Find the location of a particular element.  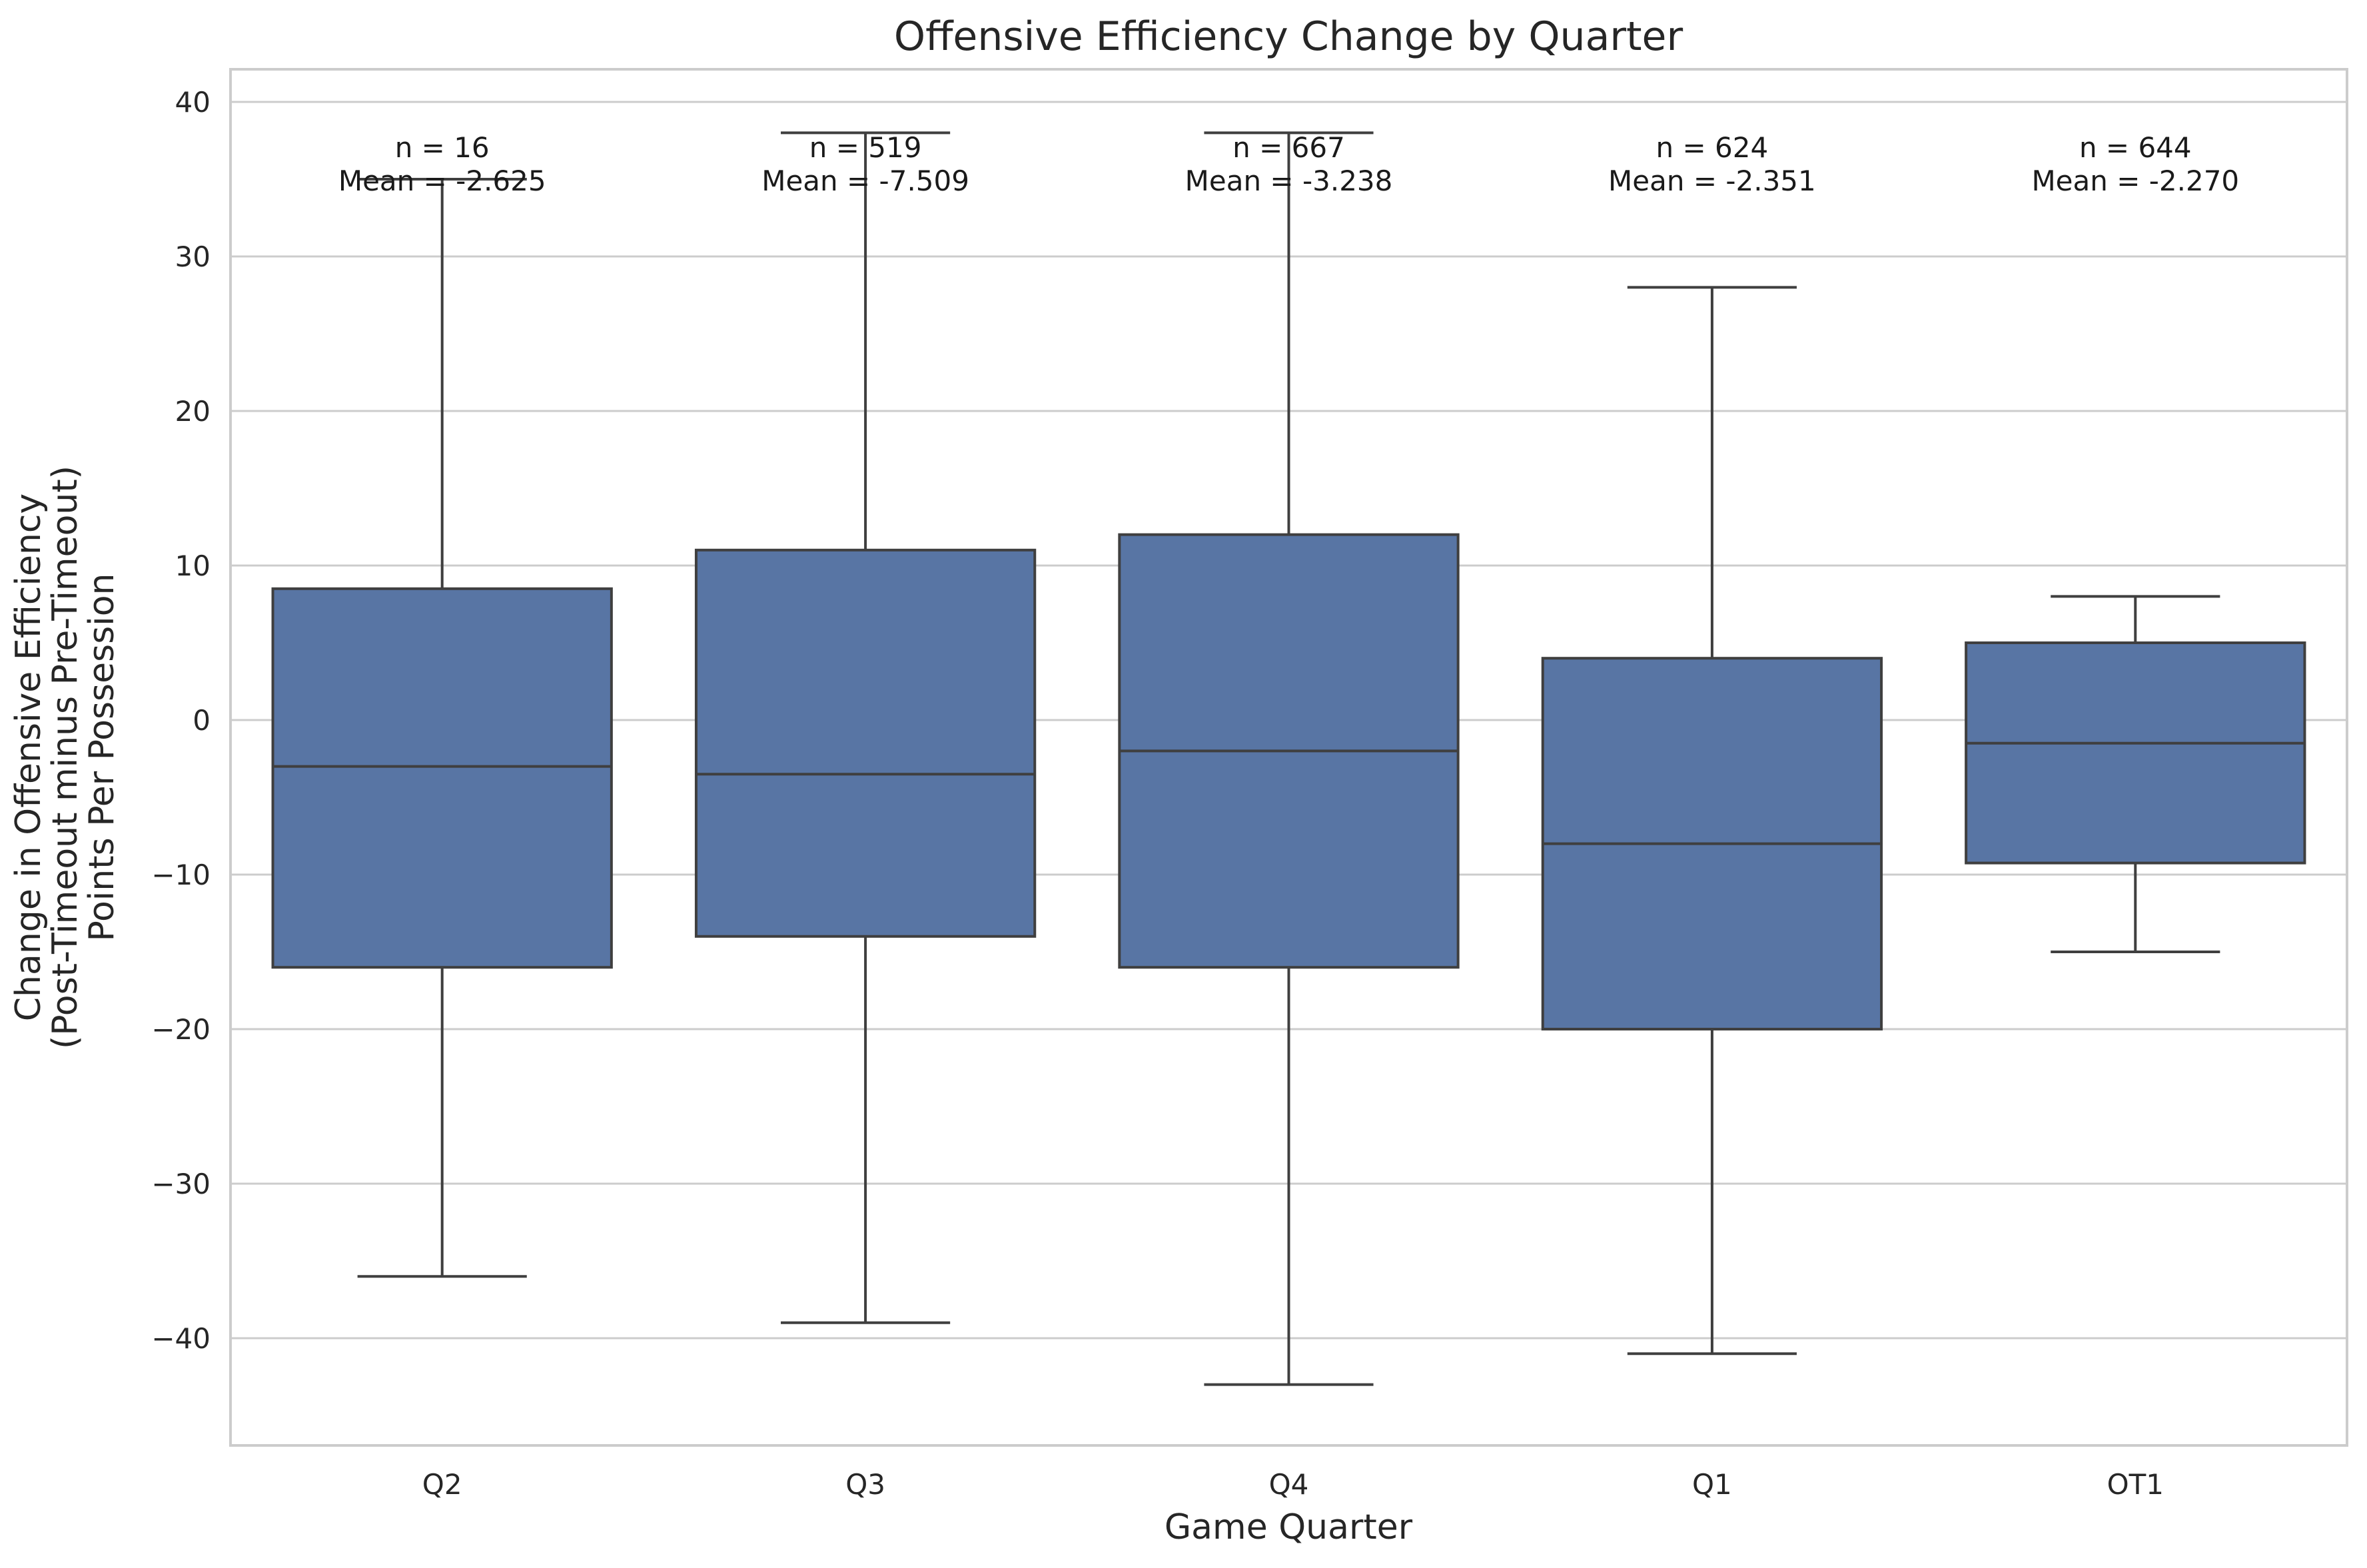

y-tick-label: 20 is located at coordinates (193, 411).